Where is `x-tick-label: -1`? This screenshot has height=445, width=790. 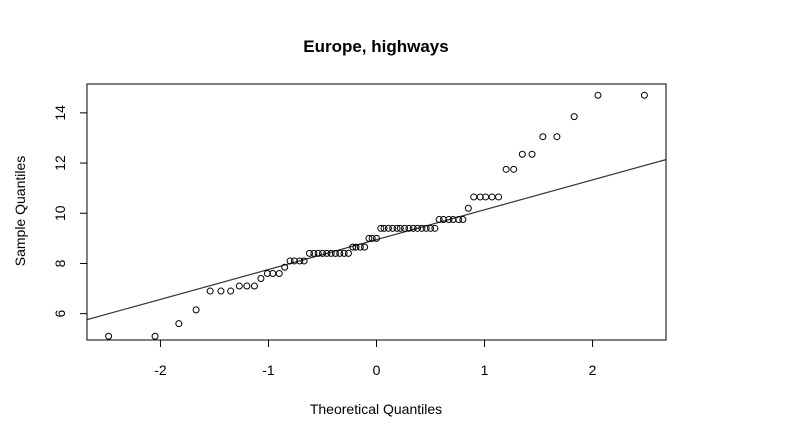 x-tick-label: -1 is located at coordinates (268, 370).